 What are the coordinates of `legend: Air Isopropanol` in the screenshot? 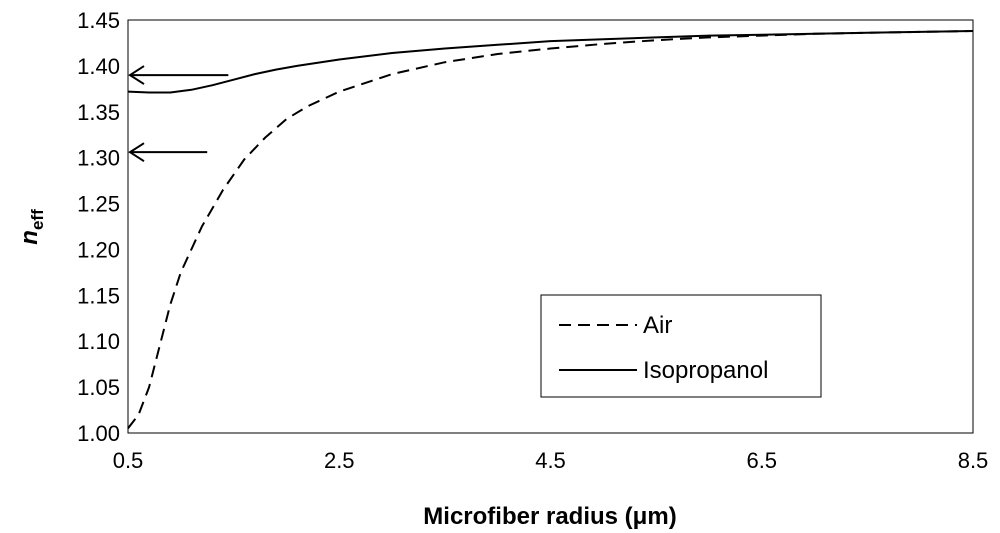 It's located at (681, 346).